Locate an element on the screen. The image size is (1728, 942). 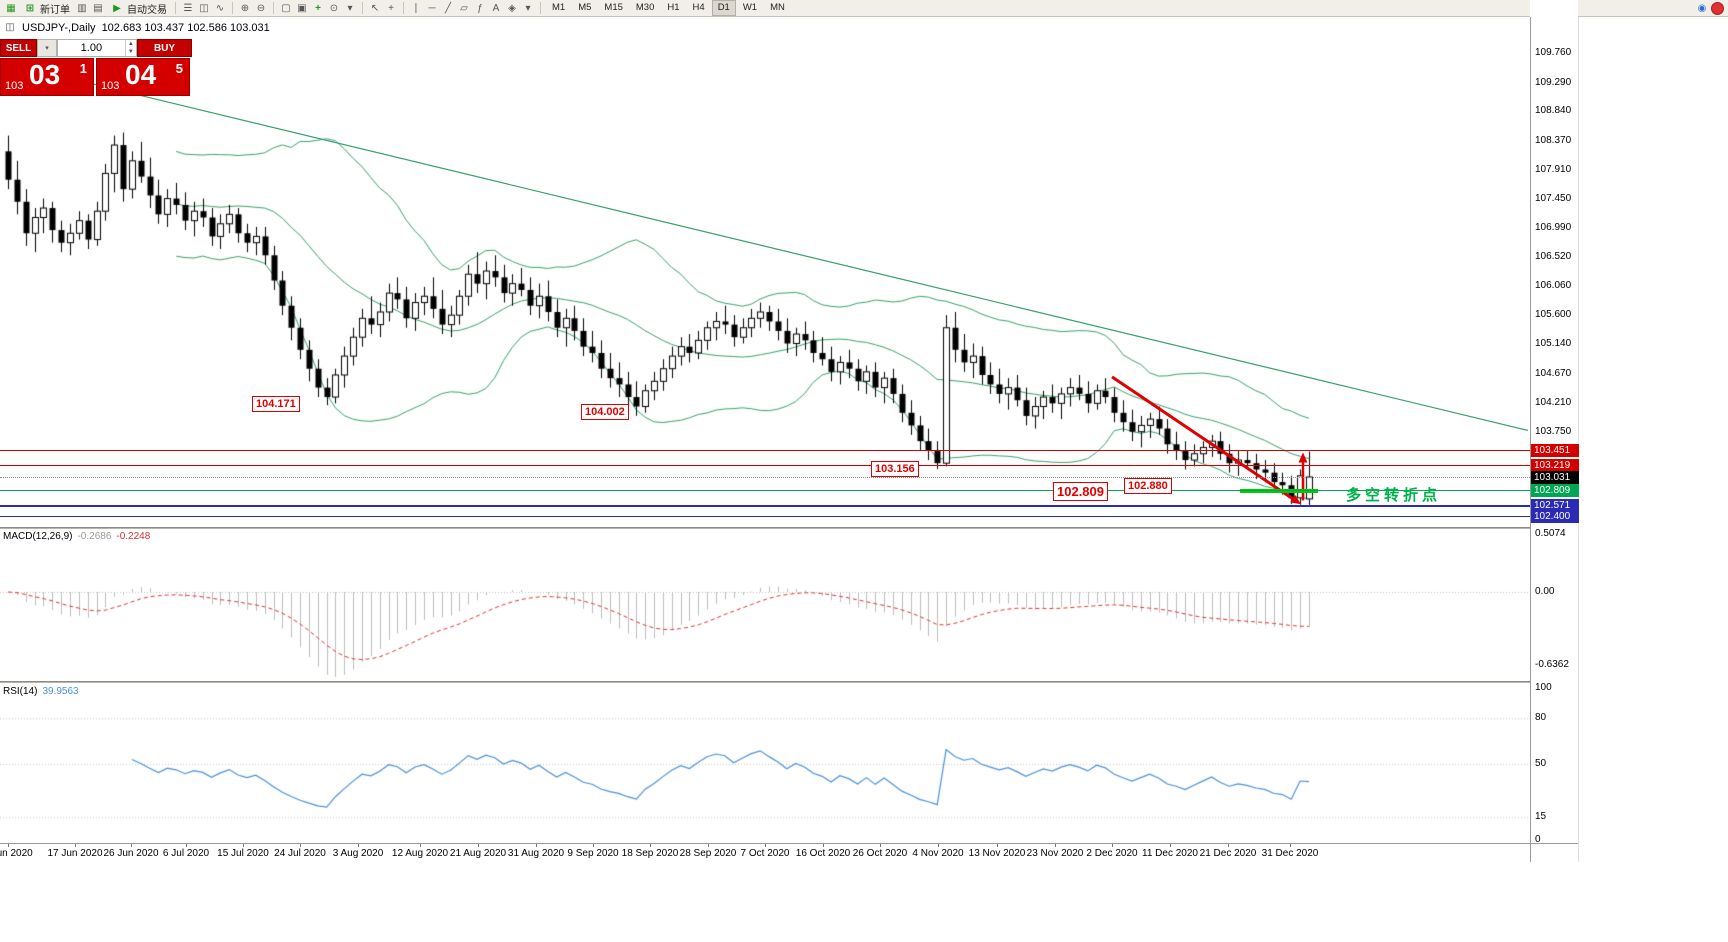
bar-chart-type-icon: ☰ is located at coordinates (188, 8).